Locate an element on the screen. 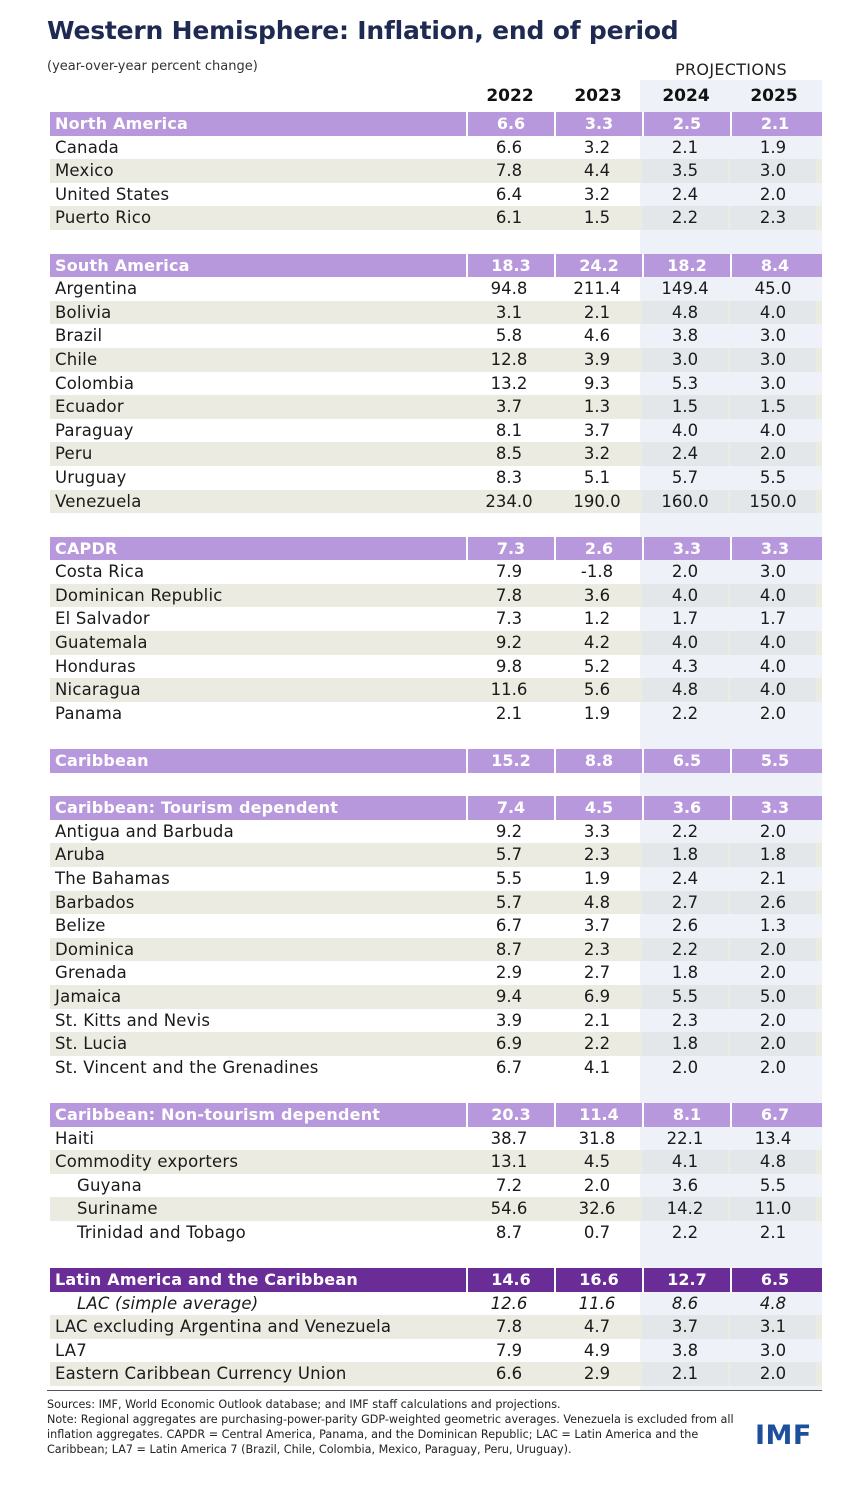 The image size is (867, 1488). page-subtitle: (year-over-year percent change) is located at coordinates (152, 66).